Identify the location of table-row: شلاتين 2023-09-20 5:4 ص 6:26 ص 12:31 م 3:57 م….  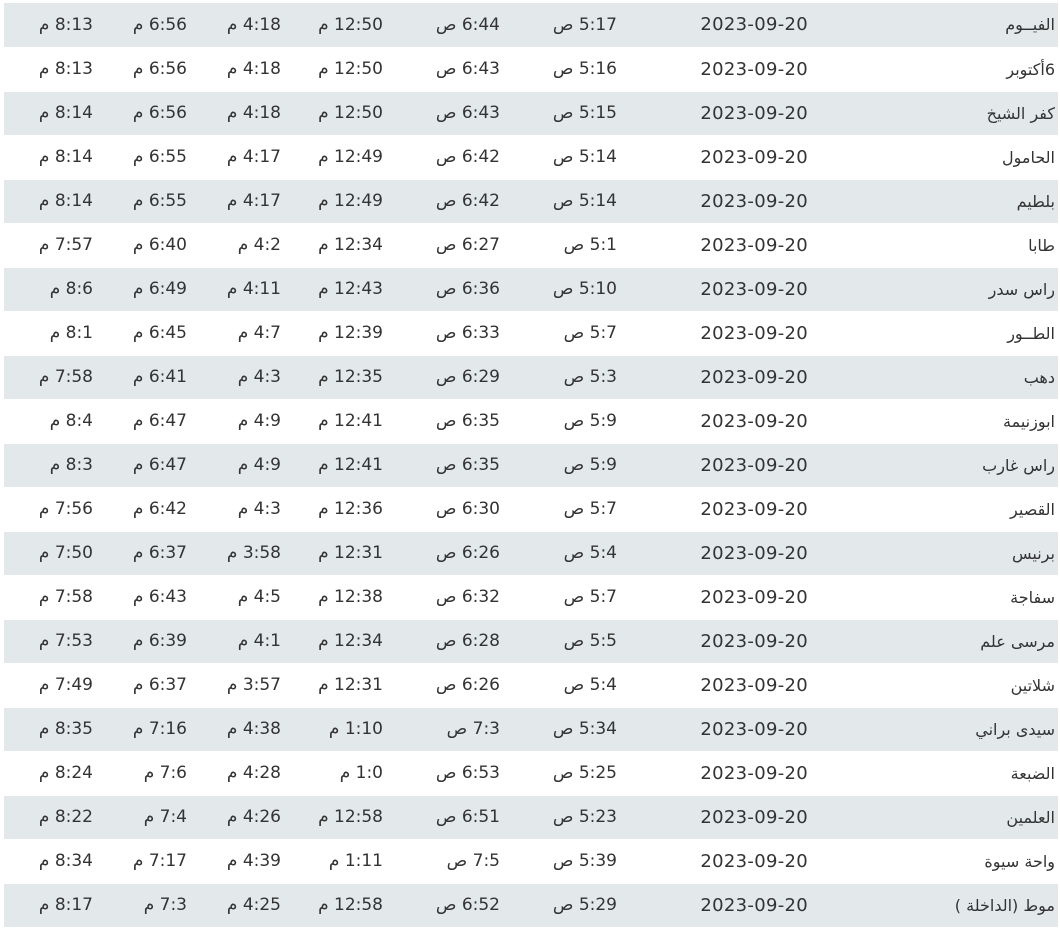
(531, 685).